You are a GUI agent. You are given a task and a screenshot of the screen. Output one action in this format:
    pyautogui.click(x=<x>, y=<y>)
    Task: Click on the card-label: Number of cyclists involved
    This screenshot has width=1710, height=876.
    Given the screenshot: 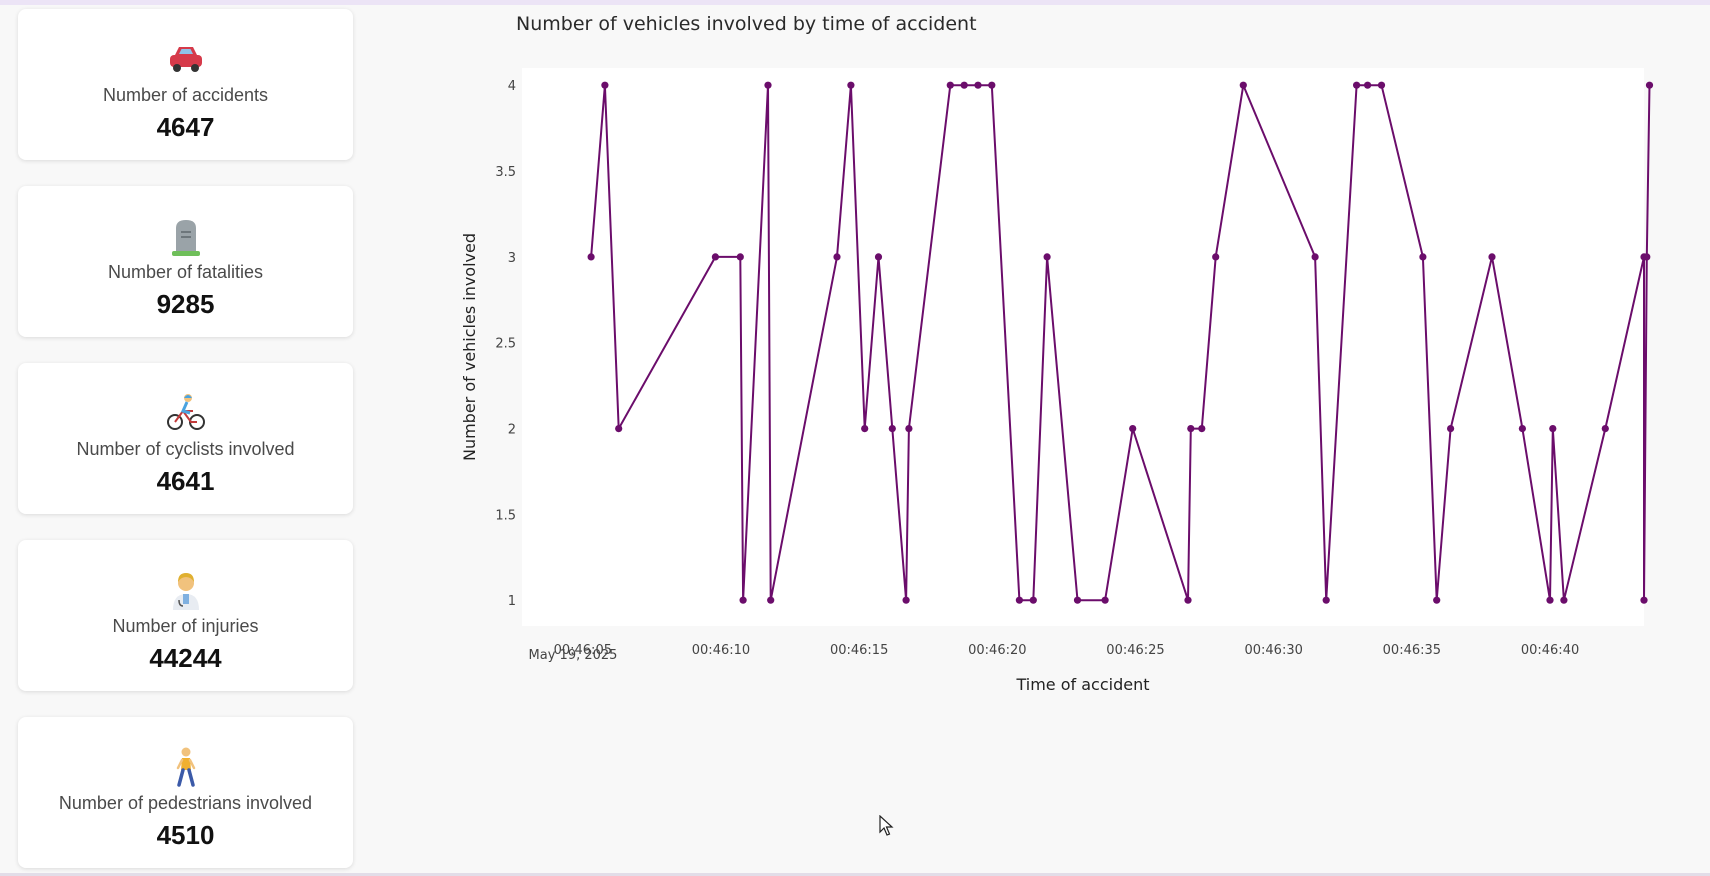 What is the action you would take?
    pyautogui.click(x=185, y=449)
    